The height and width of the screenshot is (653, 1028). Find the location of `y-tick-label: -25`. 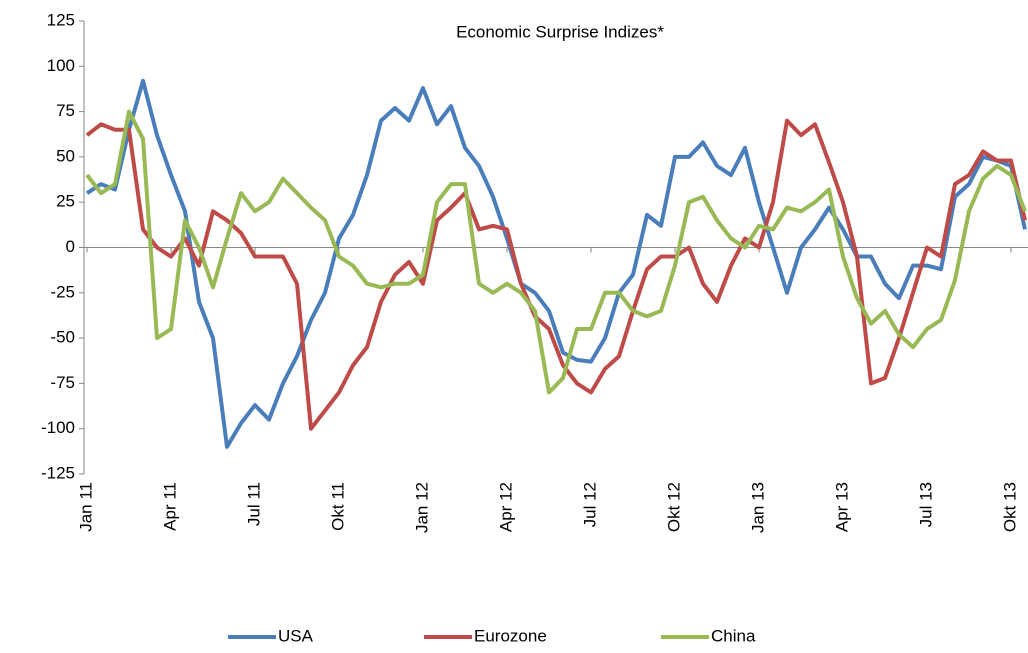

y-tick-label: -25 is located at coordinates (62, 291).